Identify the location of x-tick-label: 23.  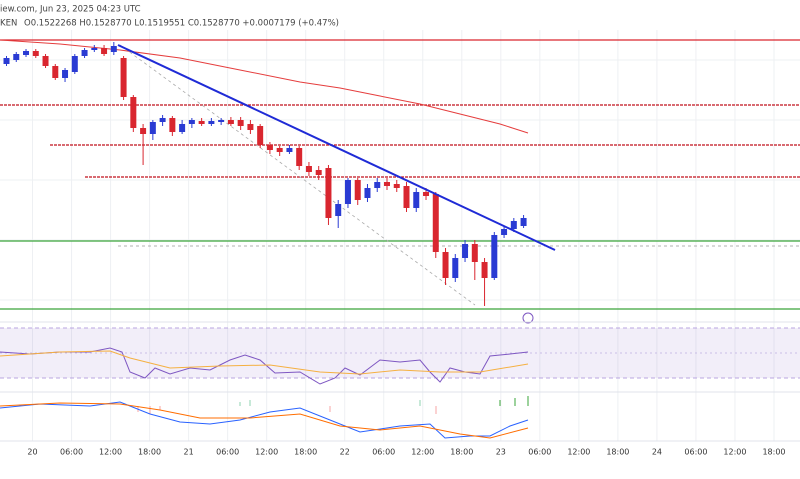
(501, 452).